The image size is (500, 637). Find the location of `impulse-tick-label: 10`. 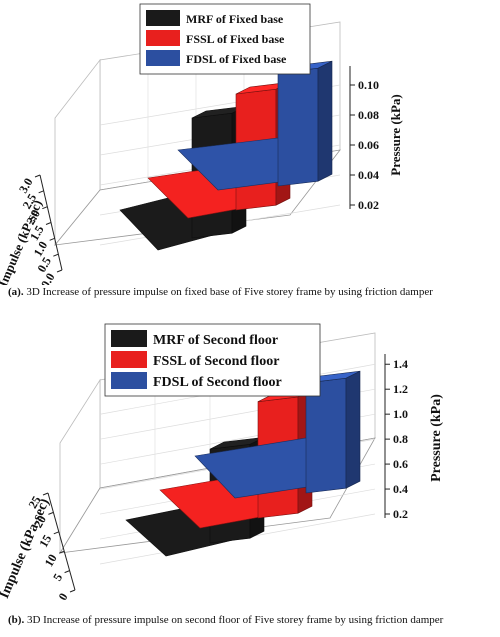

impulse-tick-label: 10 is located at coordinates (51, 560).